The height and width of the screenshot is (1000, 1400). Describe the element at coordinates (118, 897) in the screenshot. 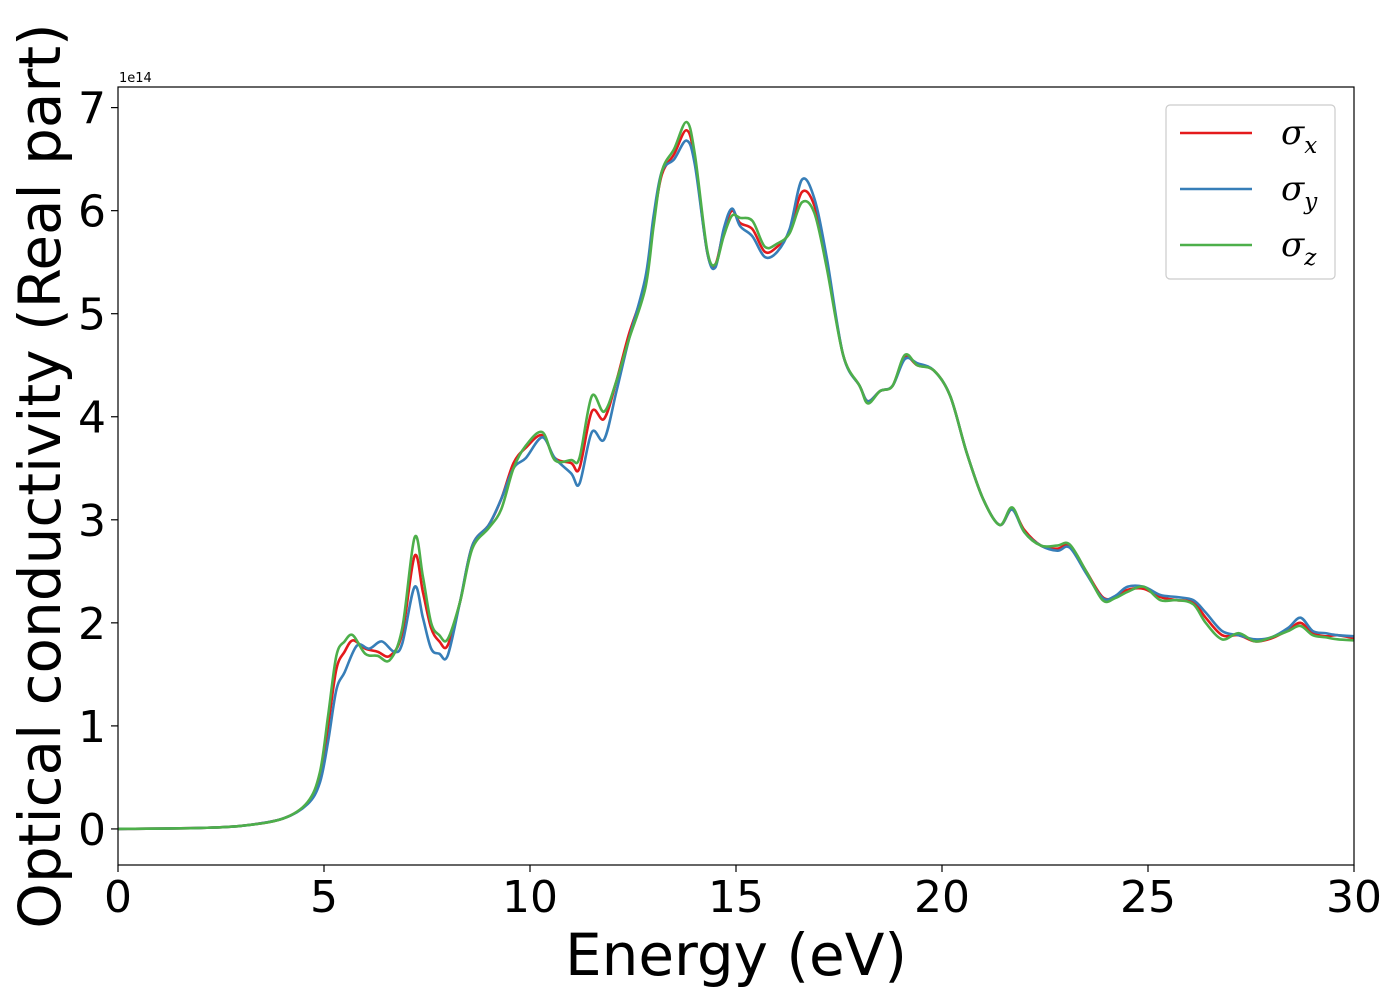

I see `x-tick-label: 0` at that location.